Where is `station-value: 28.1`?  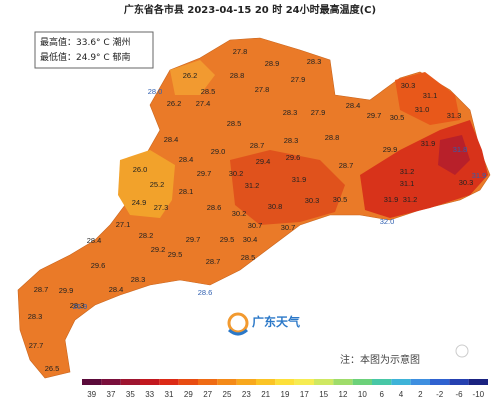 station-value: 28.1 is located at coordinates (186, 191).